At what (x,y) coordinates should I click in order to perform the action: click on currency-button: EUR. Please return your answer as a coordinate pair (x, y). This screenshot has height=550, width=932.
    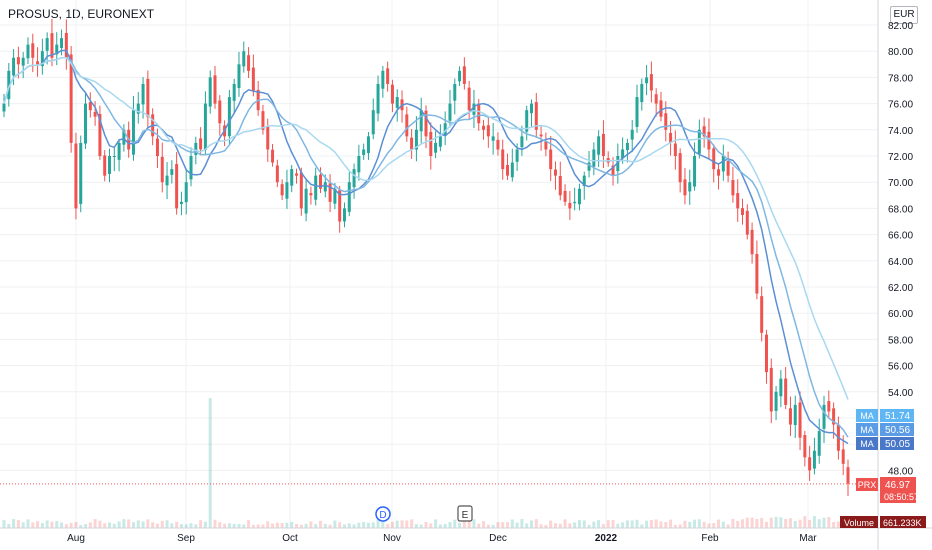
    Looking at the image, I should click on (904, 15).